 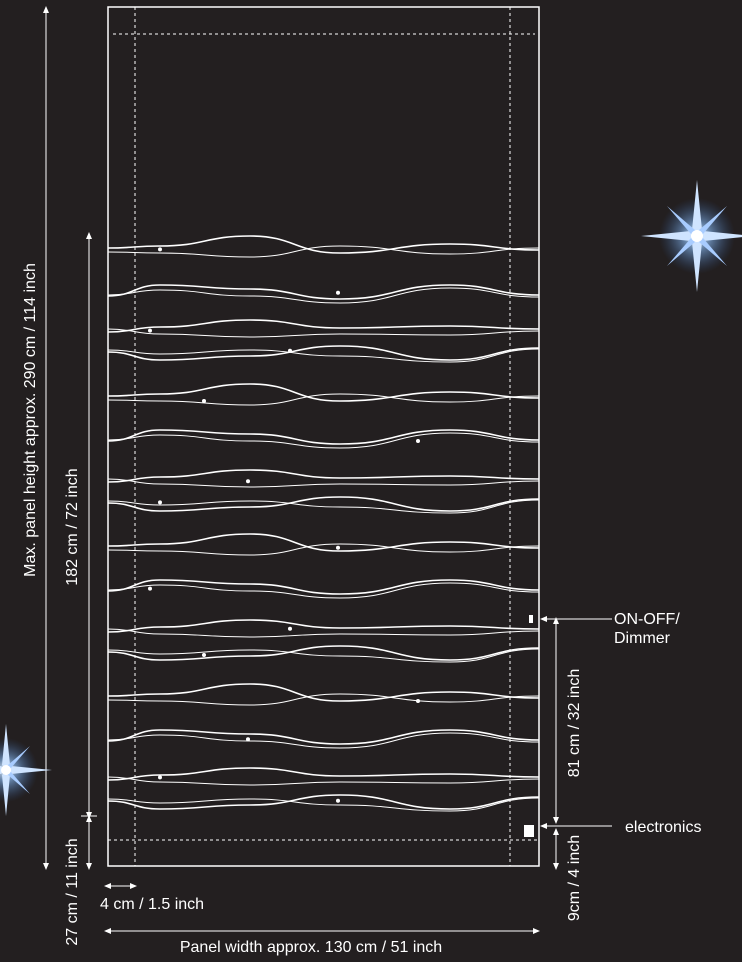 I want to click on active-height-label: 182 cm / 72 inch, so click(x=72, y=526).